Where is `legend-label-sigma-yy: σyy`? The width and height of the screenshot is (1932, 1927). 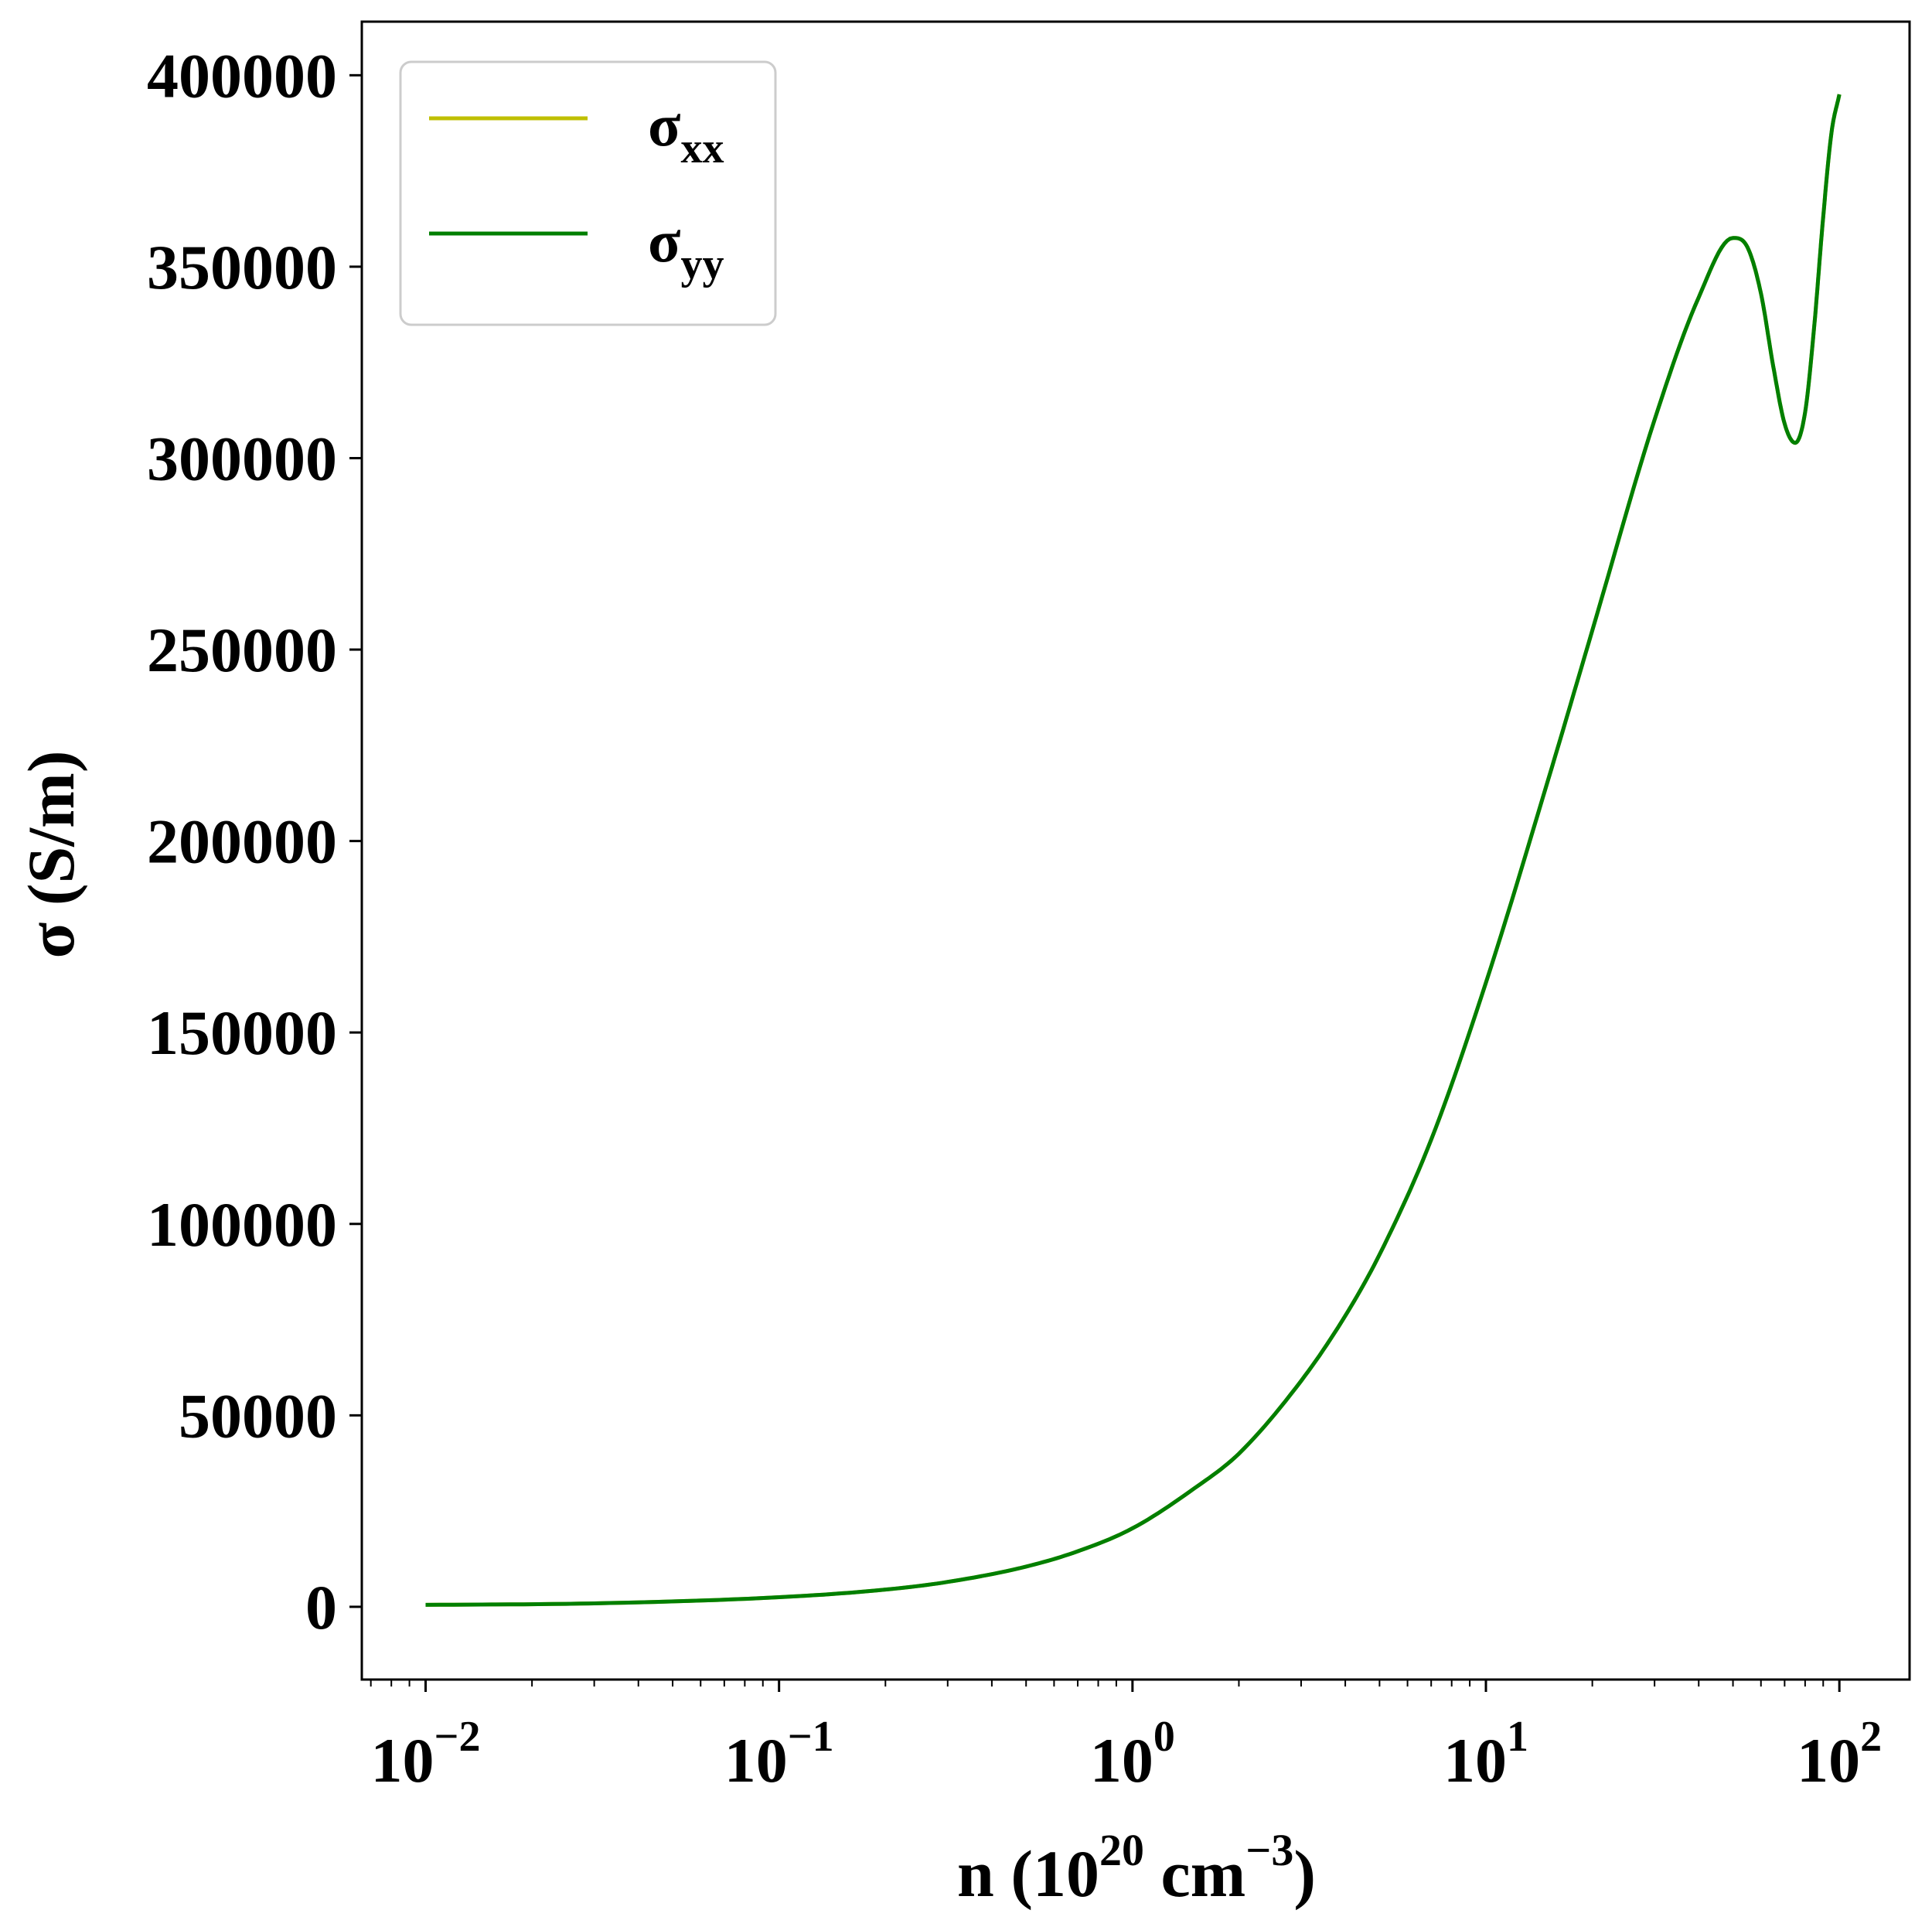 legend-label-sigma-yy: σyy is located at coordinates (686, 247).